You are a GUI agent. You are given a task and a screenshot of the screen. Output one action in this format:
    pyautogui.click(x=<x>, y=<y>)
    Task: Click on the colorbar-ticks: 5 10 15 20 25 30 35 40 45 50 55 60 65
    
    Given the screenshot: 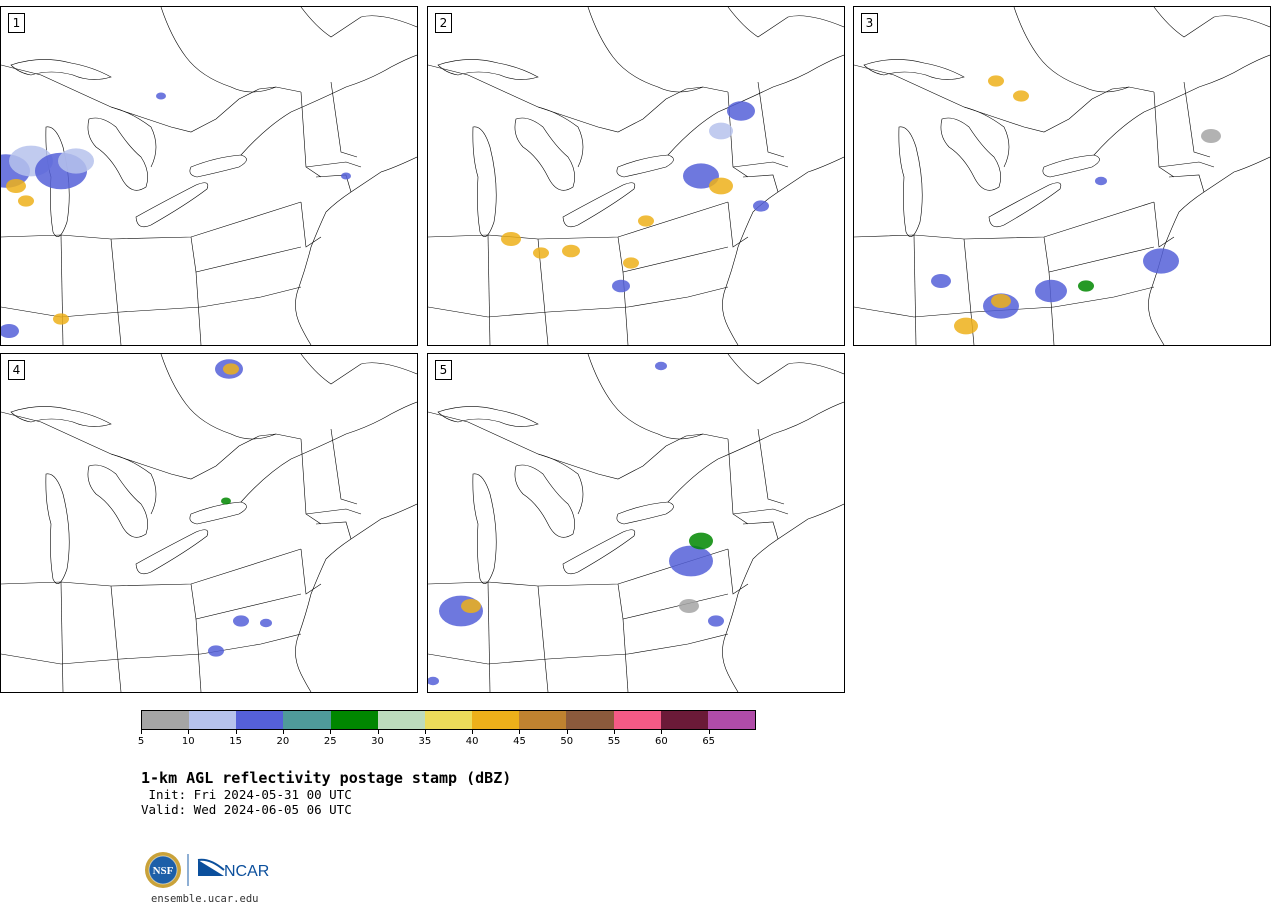 What is the action you would take?
    pyautogui.click(x=447, y=740)
    